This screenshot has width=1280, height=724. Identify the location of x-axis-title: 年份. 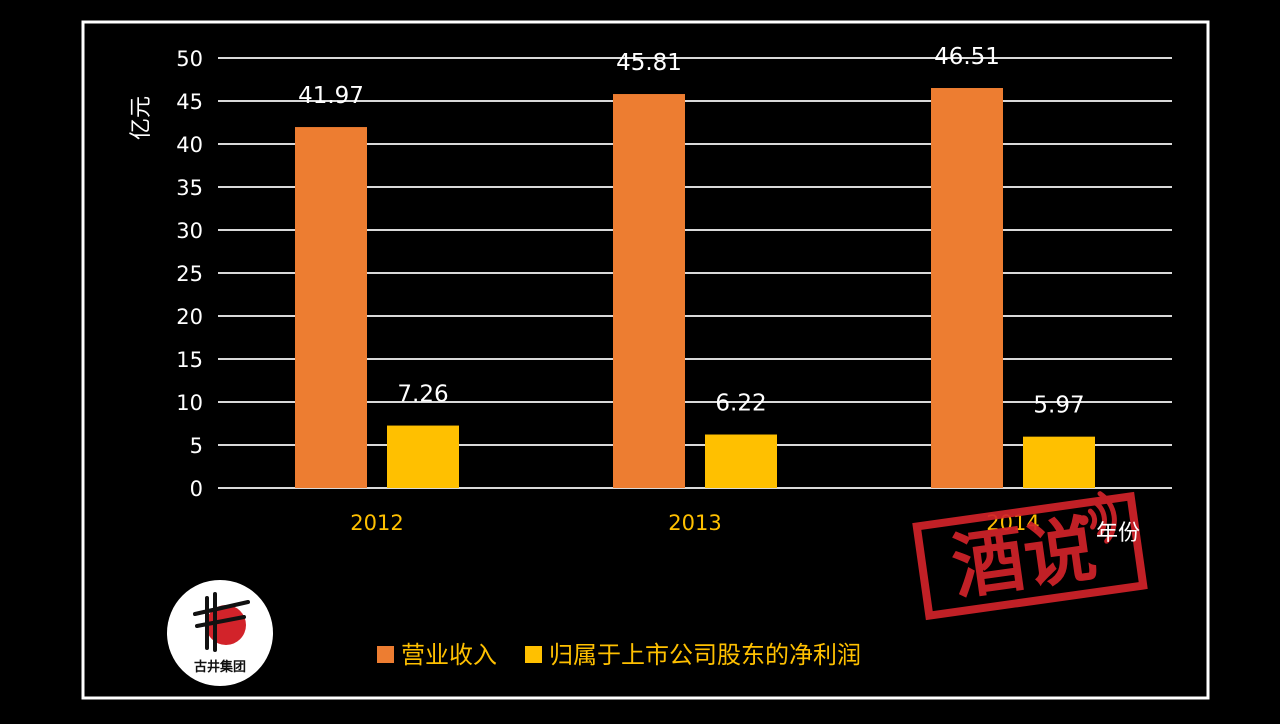
(1118, 533).